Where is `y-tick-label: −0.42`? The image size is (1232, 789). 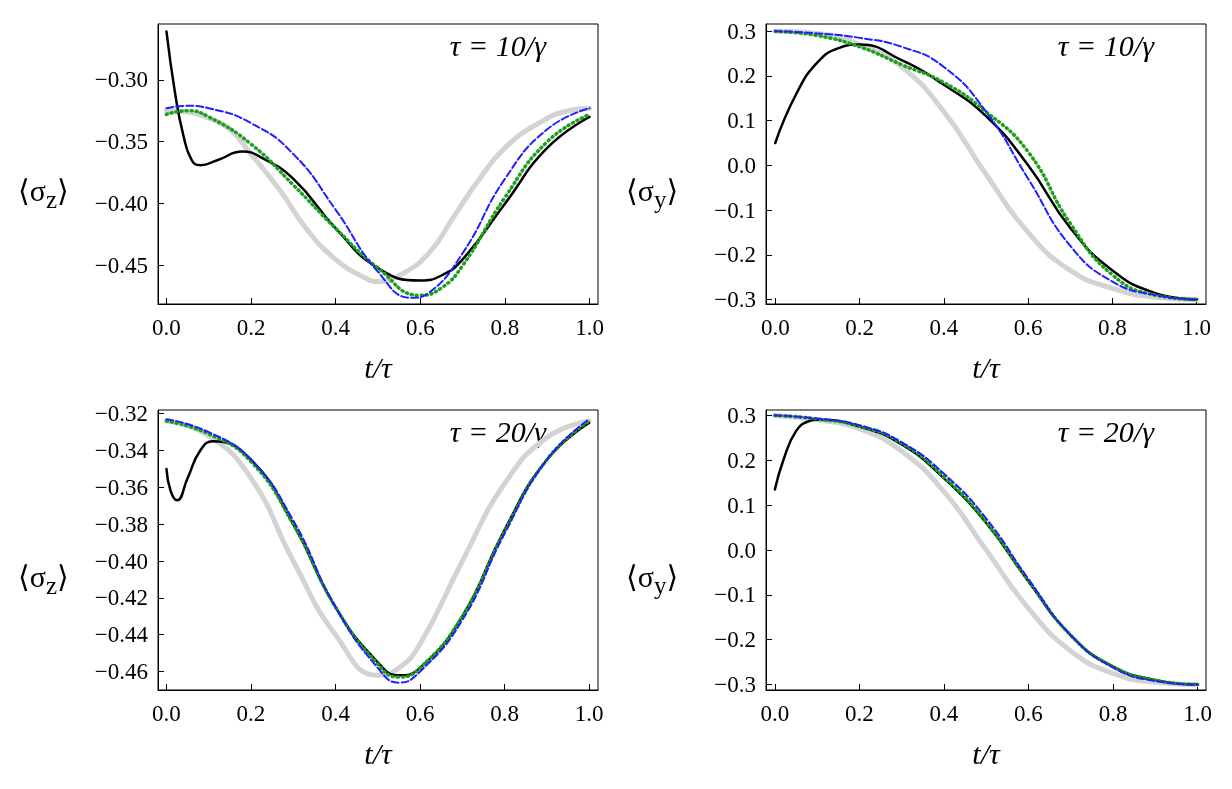 y-tick-label: −0.42 is located at coordinates (121, 598).